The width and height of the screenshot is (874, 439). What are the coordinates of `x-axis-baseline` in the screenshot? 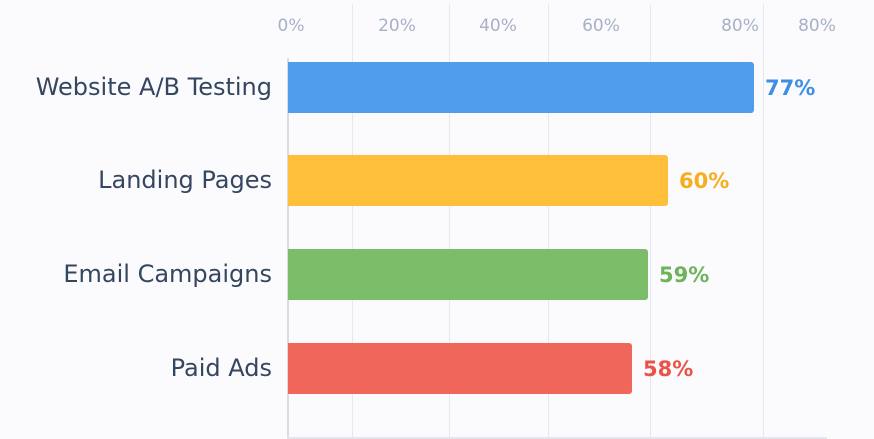 It's located at (557, 438).